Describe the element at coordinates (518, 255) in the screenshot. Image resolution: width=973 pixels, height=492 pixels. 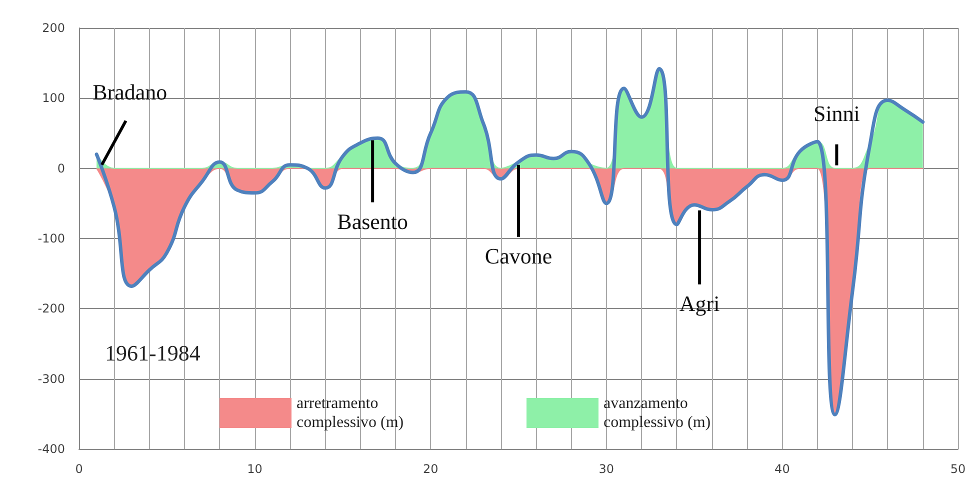
I see `annotation: Cavone` at that location.